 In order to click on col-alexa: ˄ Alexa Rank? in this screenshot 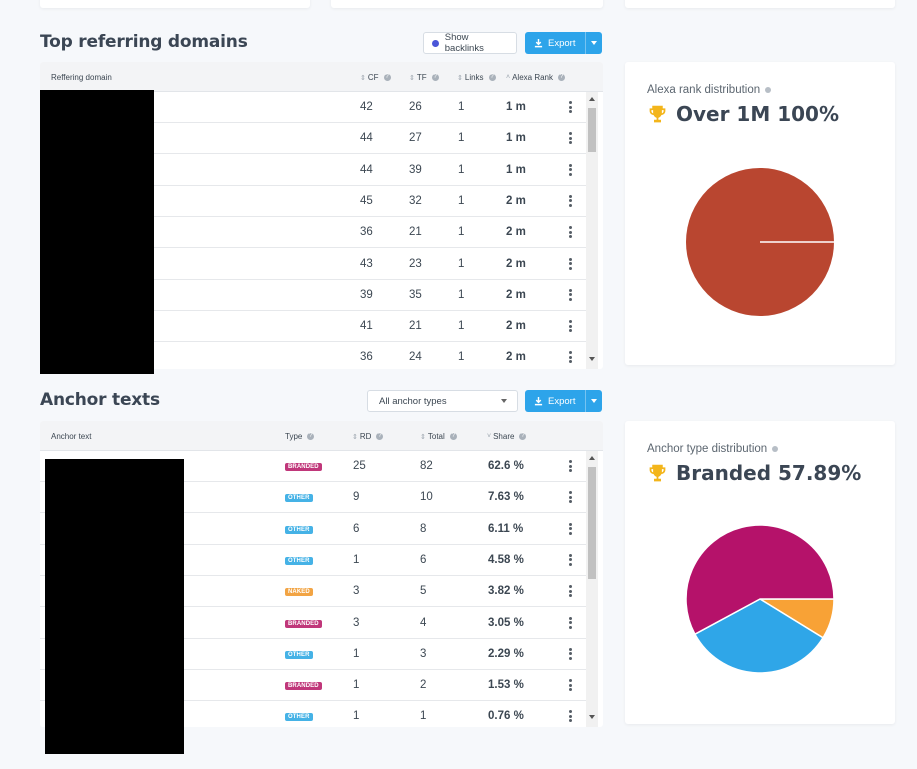, I will do `click(536, 77)`.